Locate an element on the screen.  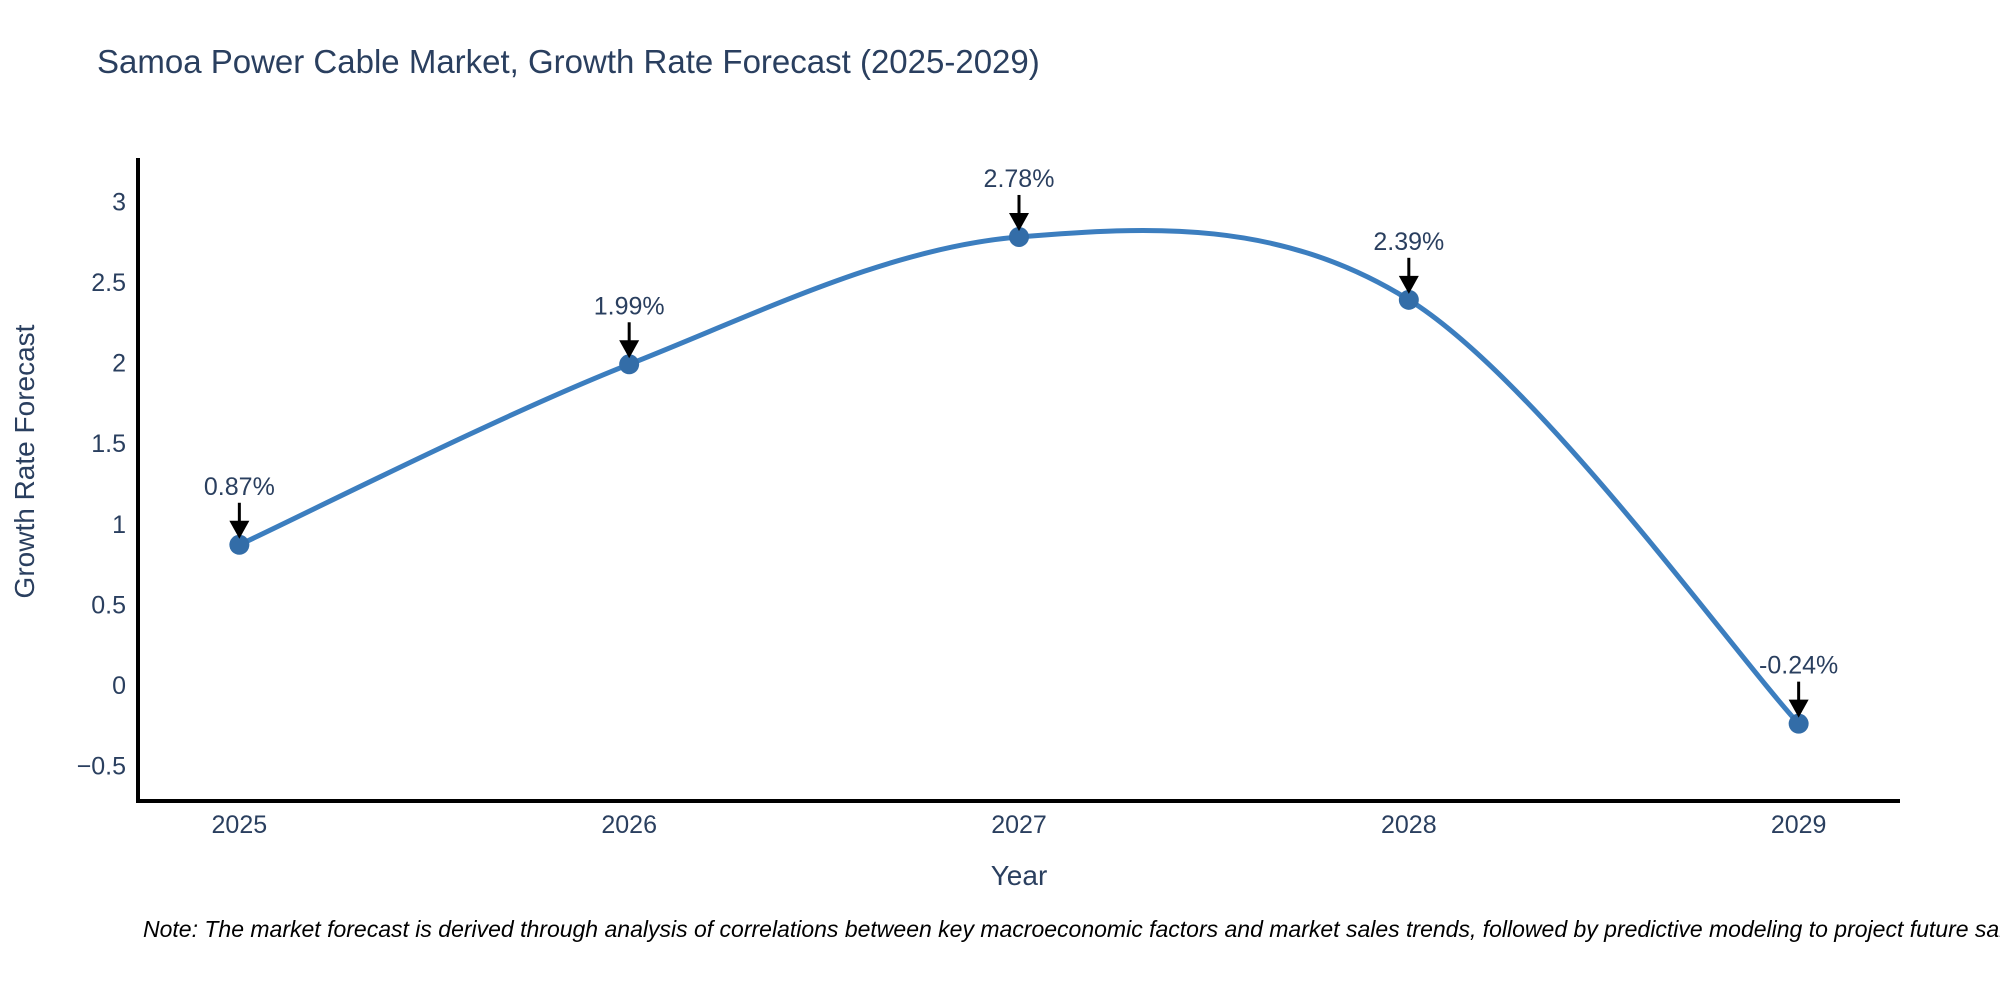
y-tick-label: 1 is located at coordinates (119, 525).